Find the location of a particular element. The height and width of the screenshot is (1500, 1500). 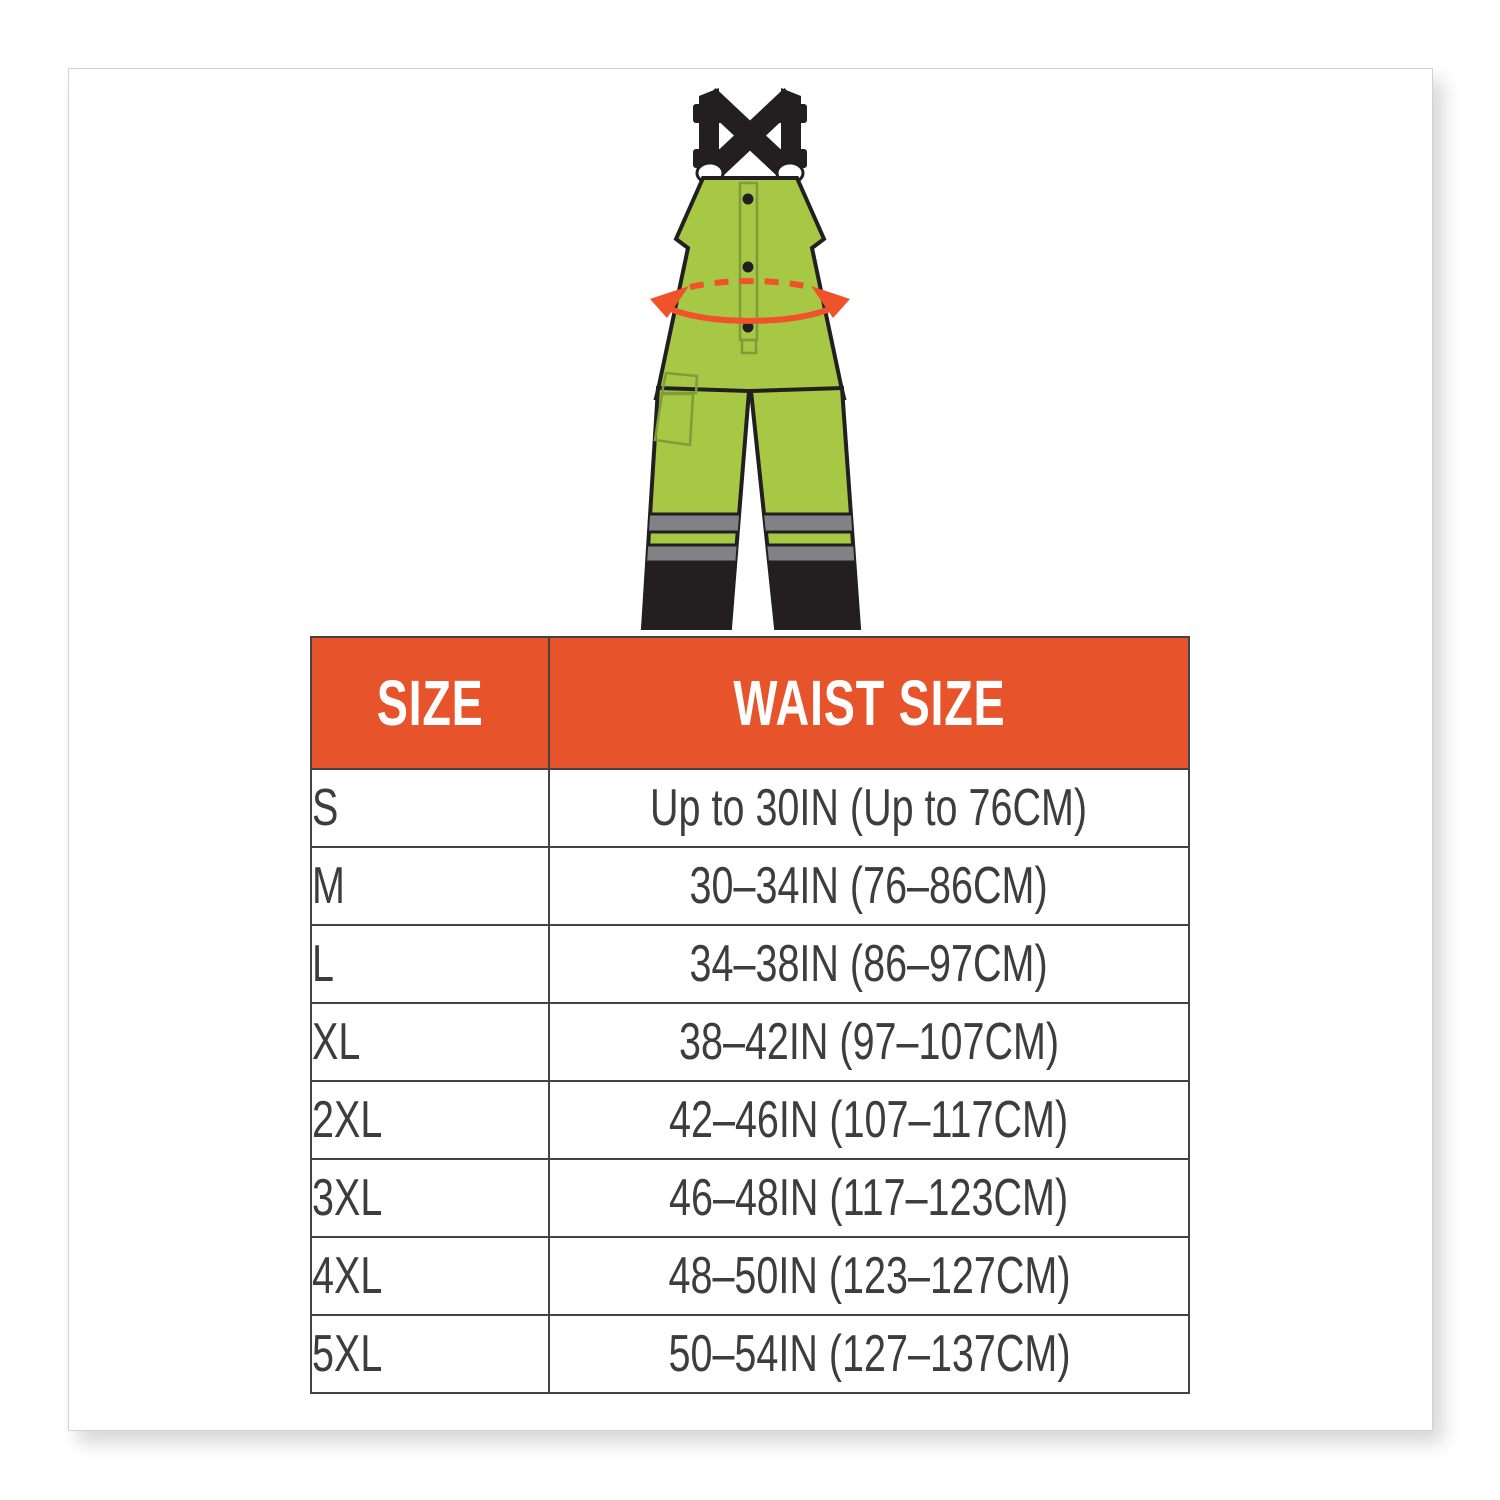

header-size: SIZE is located at coordinates (430, 703).